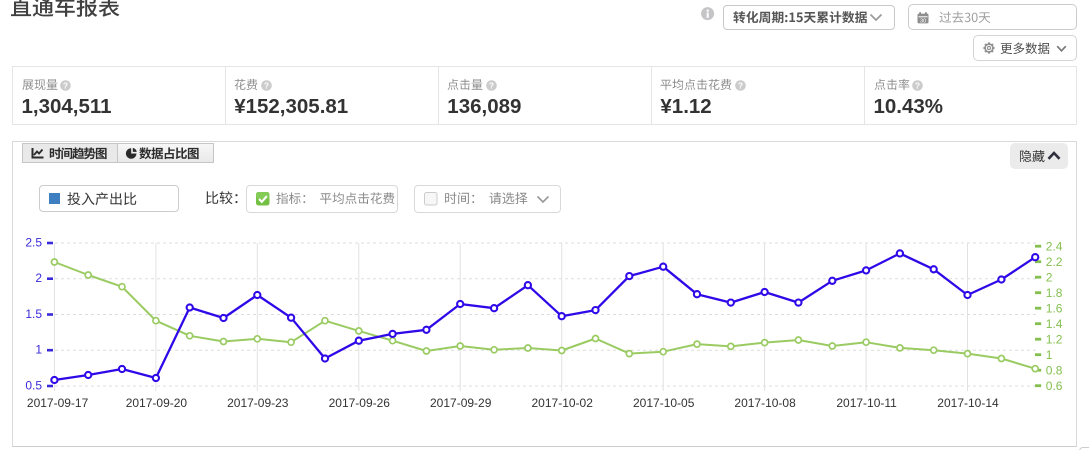 The height and width of the screenshot is (450, 1089). Describe the element at coordinates (1054, 371) in the screenshot. I see `svg-text: 0.8` at that location.